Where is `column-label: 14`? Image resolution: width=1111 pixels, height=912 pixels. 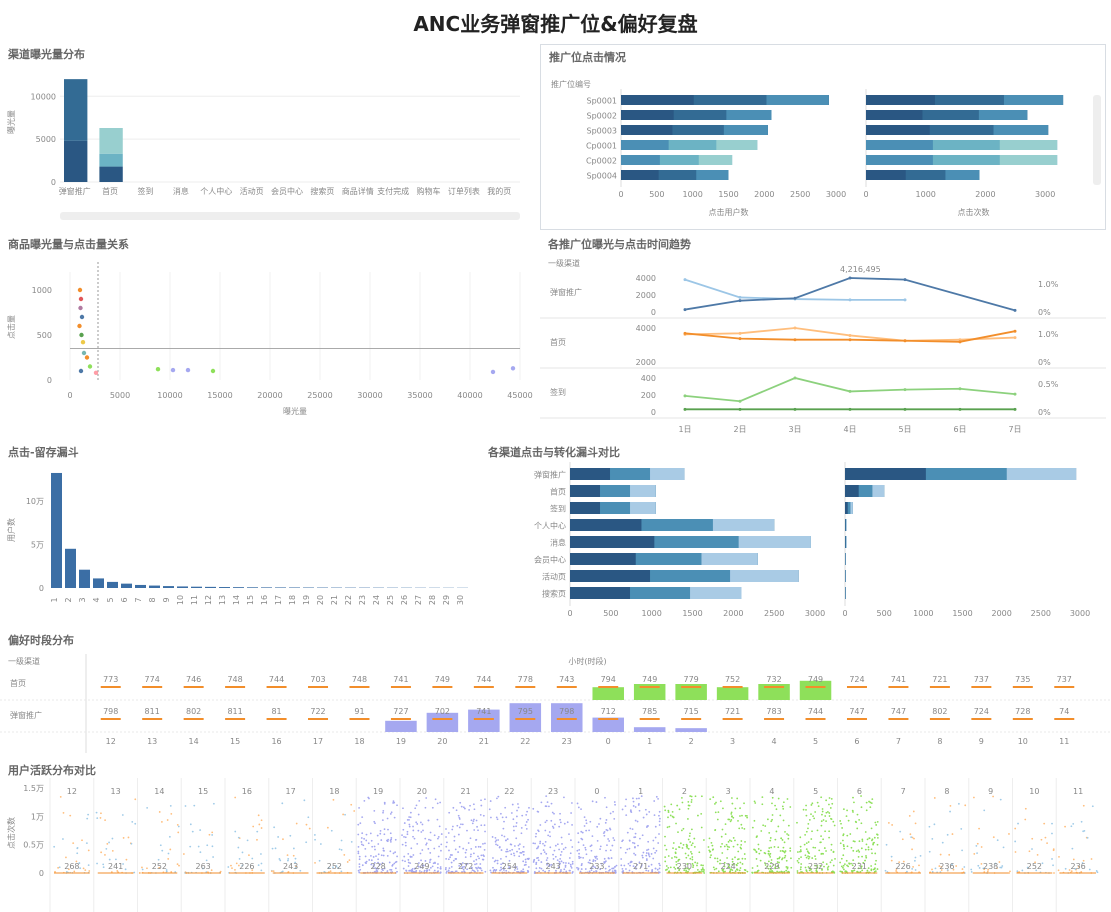 column-label: 14 is located at coordinates (194, 741).